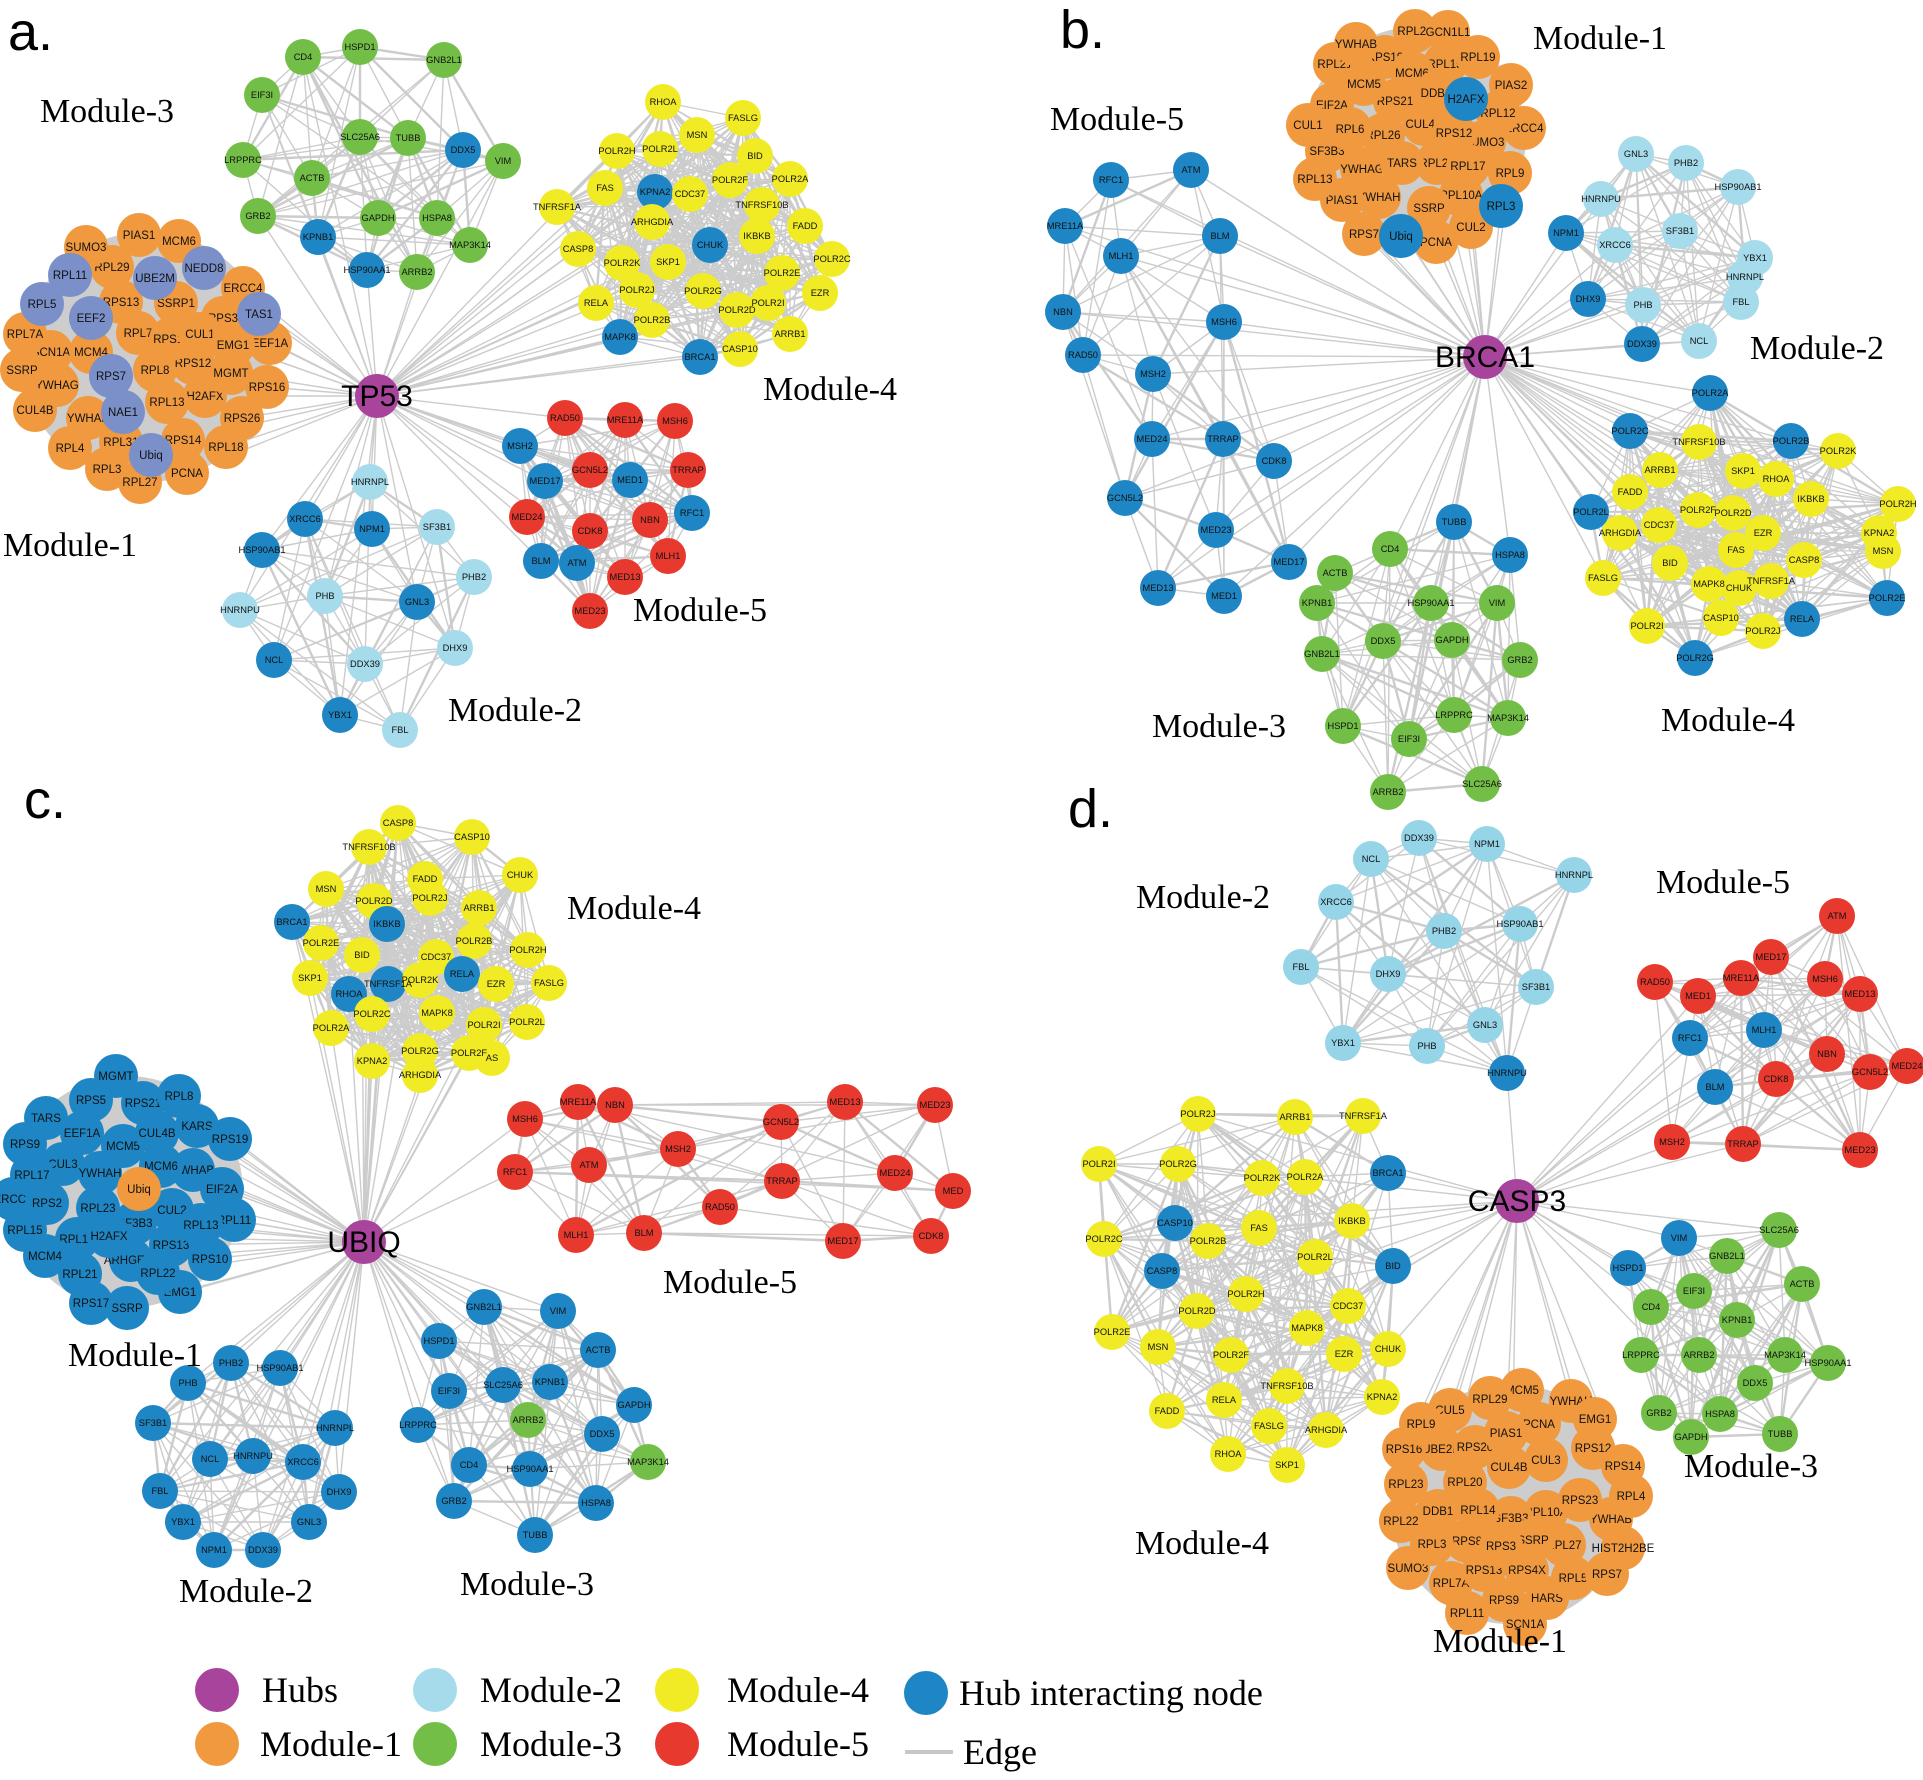  What do you see at coordinates (1436, 164) in the screenshot?
I see `svg-text: RPL20` at bounding box center [1436, 164].